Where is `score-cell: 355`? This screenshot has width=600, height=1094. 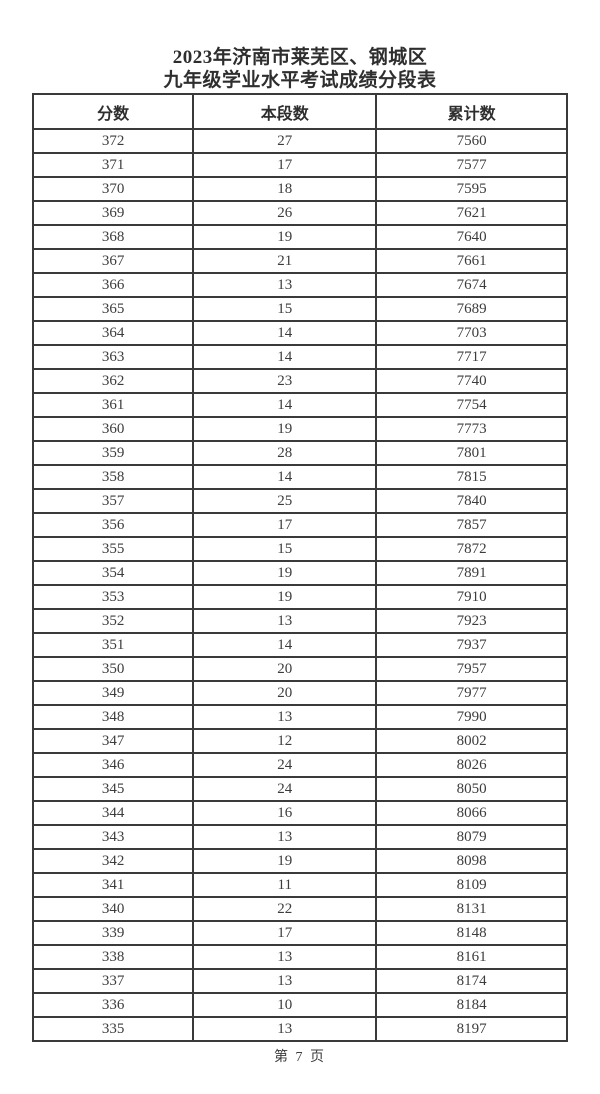 score-cell: 355 is located at coordinates (113, 549).